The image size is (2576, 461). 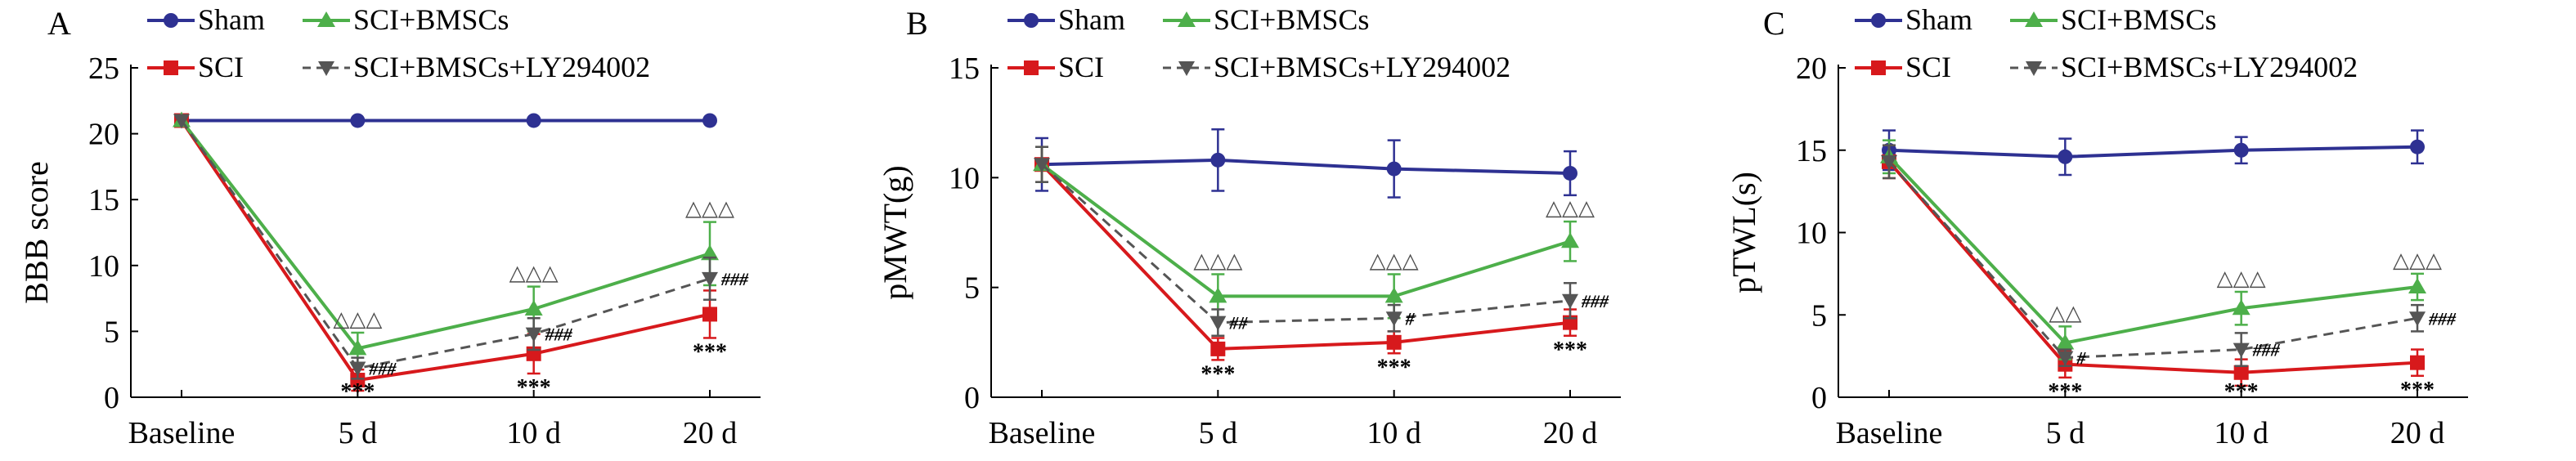 What do you see at coordinates (2065, 312) in the screenshot?
I see `significance-triangles: △△` at bounding box center [2065, 312].